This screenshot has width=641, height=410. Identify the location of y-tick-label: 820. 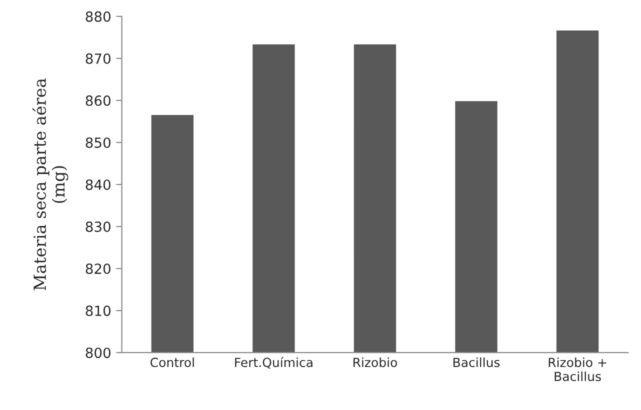
(98, 269).